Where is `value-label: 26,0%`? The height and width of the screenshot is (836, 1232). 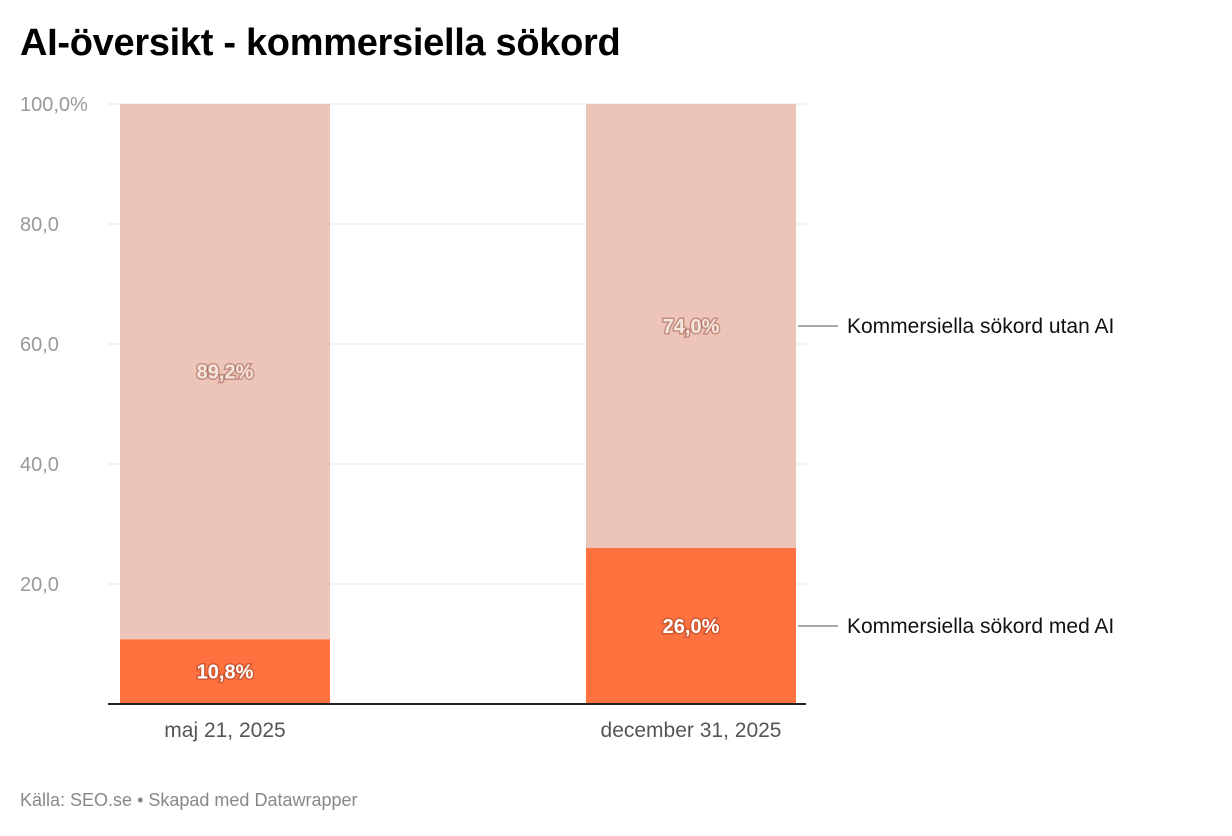 value-label: 26,0% is located at coordinates (691, 627).